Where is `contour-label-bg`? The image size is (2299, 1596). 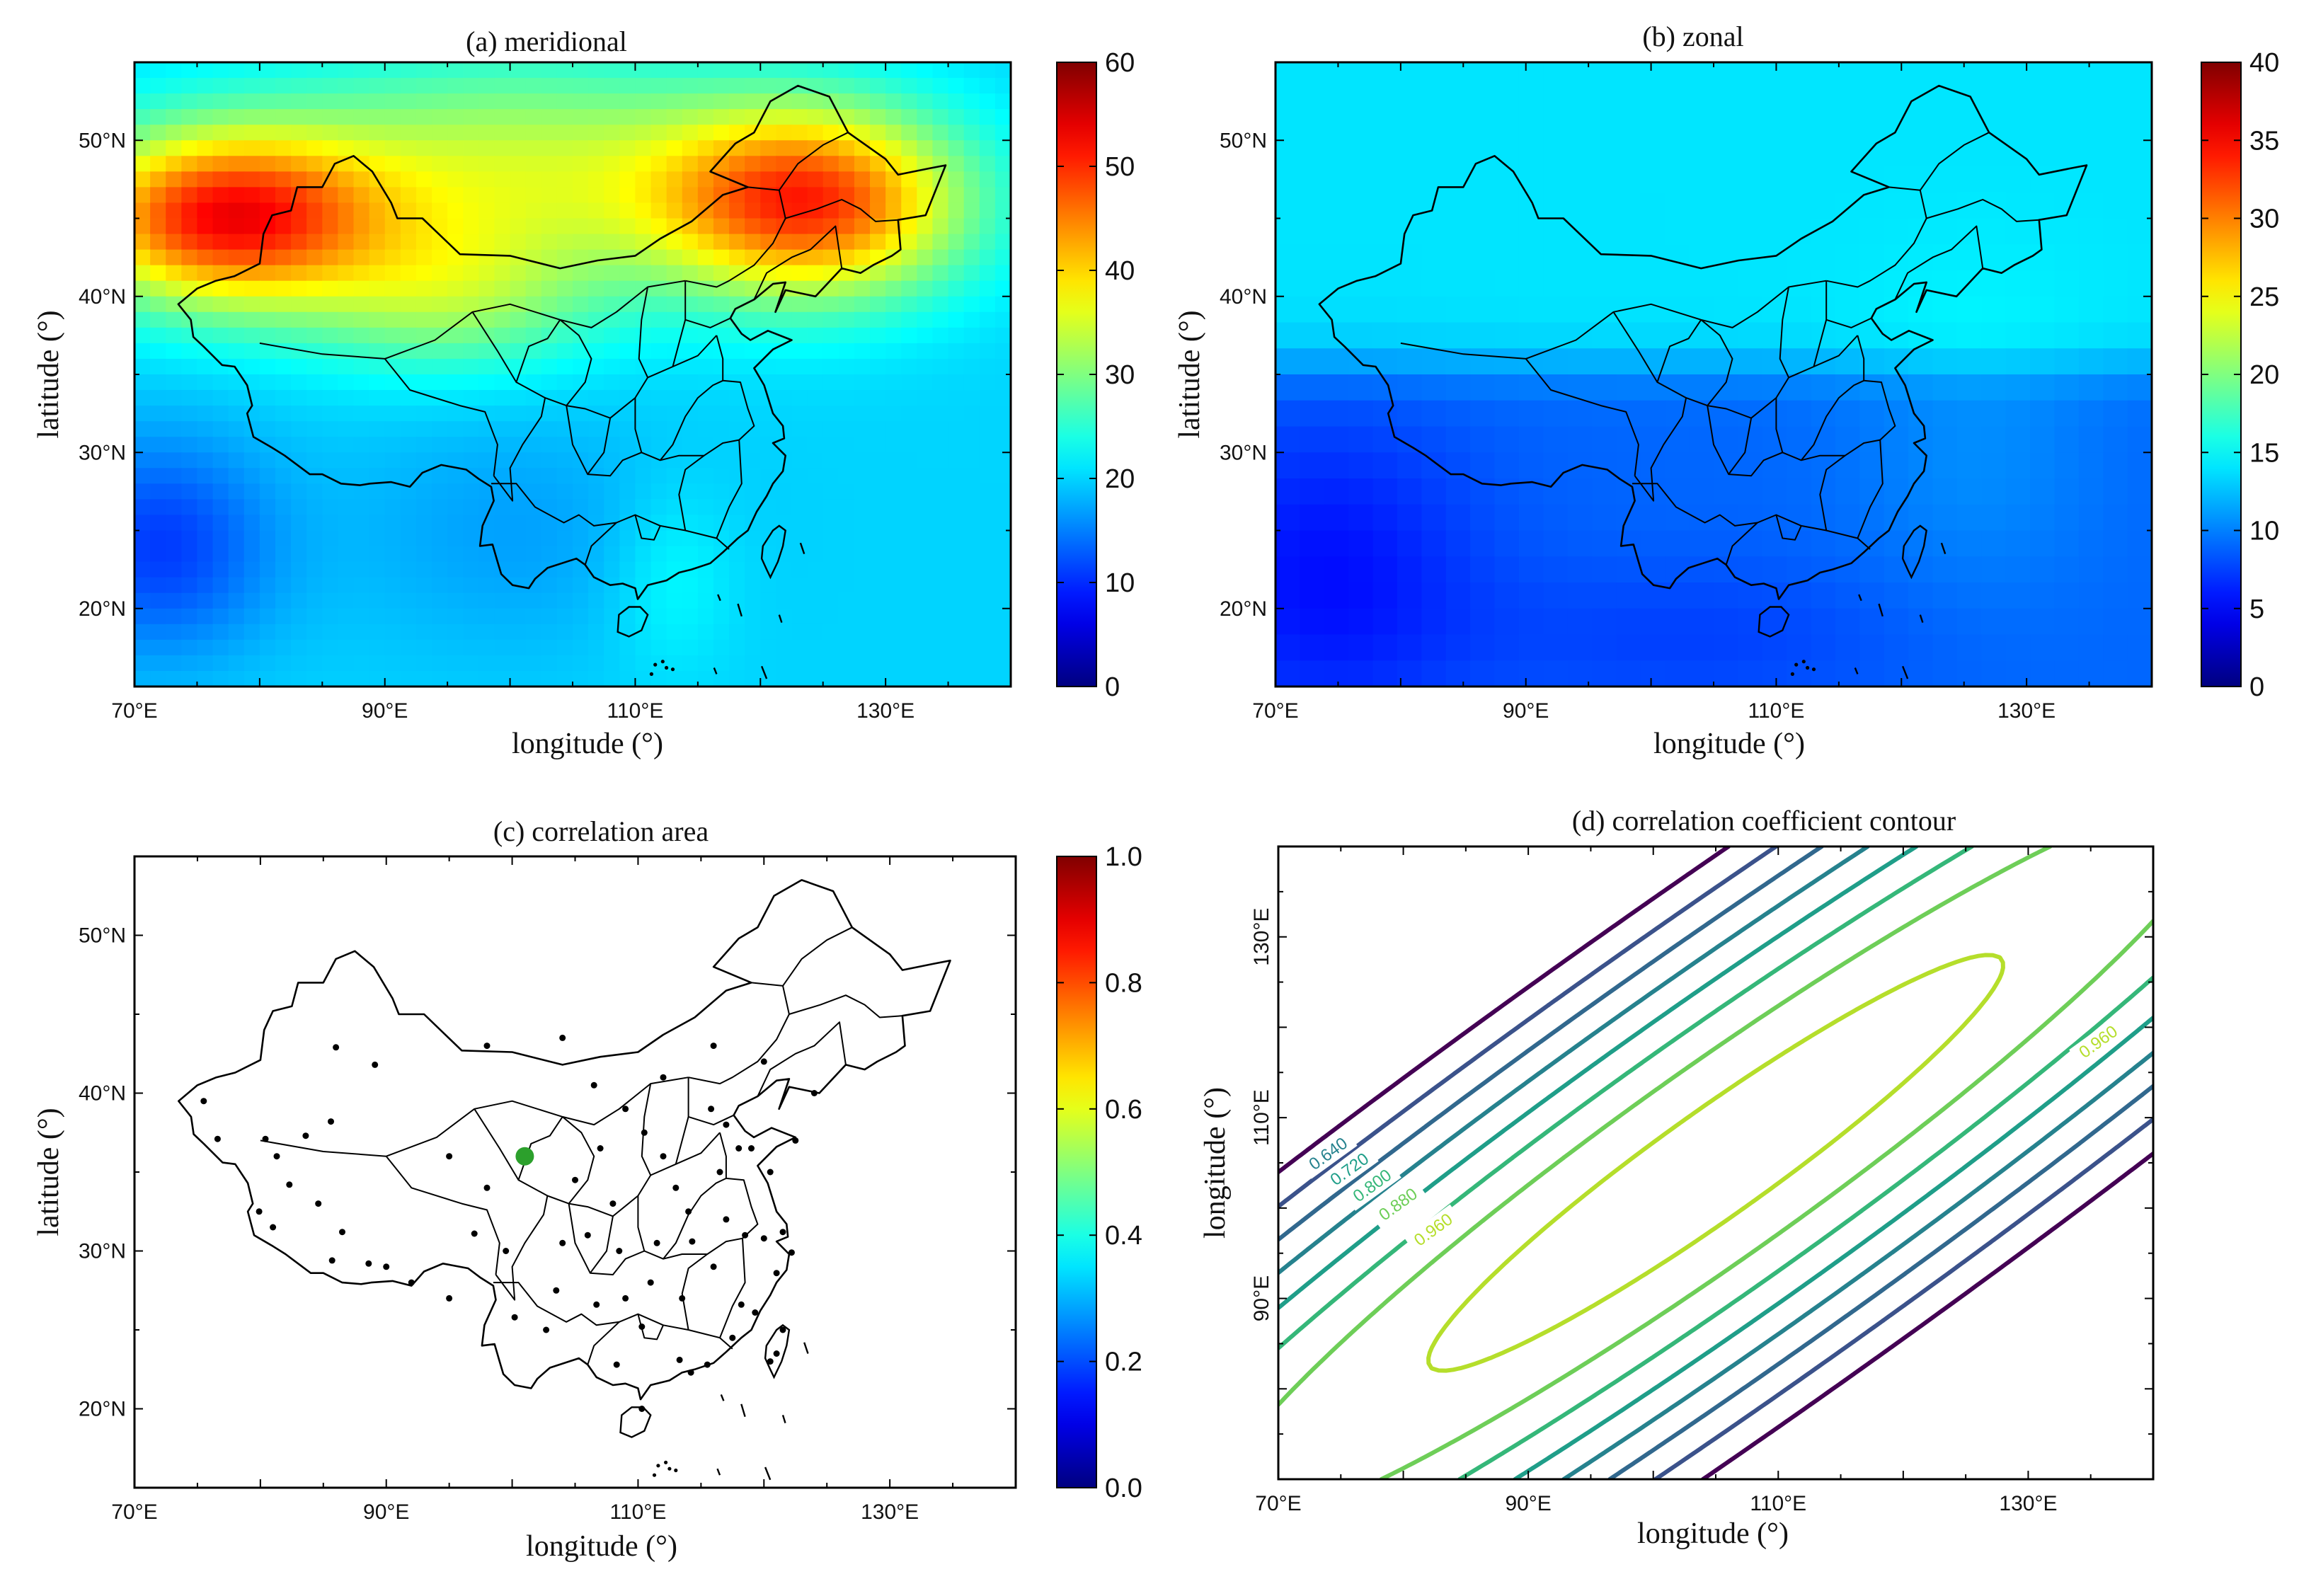 contour-label-bg is located at coordinates (1372, 1185).